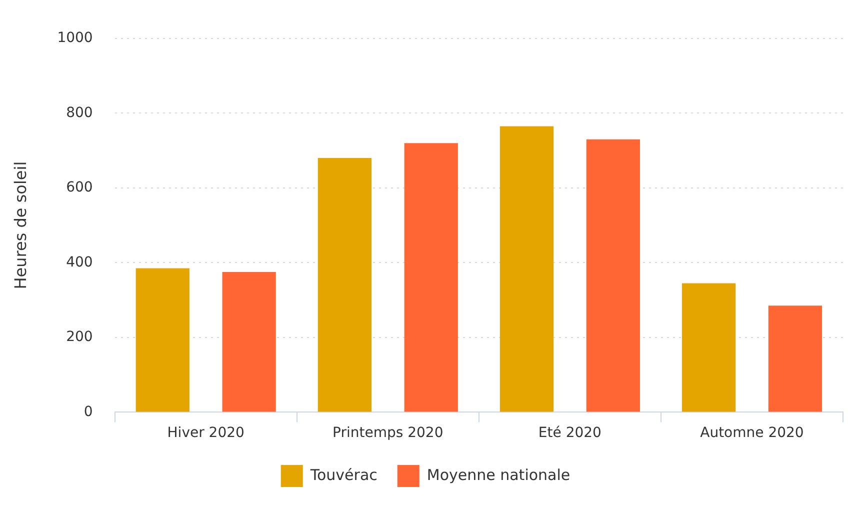 This screenshot has height=505, width=855. What do you see at coordinates (88, 412) in the screenshot?
I see `y-tick-label: 0` at bounding box center [88, 412].